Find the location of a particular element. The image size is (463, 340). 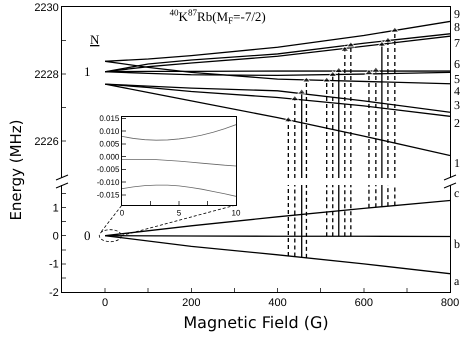

y-tick-label: -0.005 is located at coordinates (108, 169).